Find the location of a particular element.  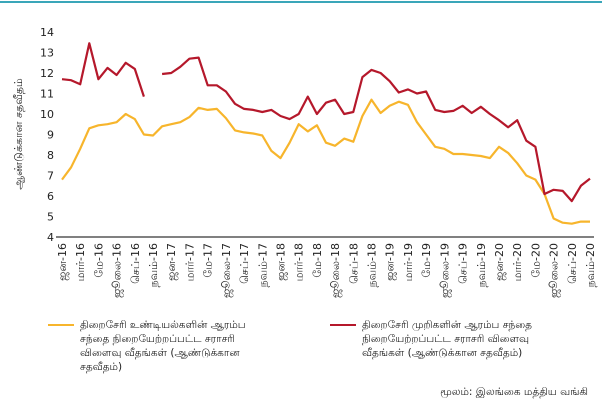

x-tick-label: ஜூலை-18 is located at coordinates (336, 270).